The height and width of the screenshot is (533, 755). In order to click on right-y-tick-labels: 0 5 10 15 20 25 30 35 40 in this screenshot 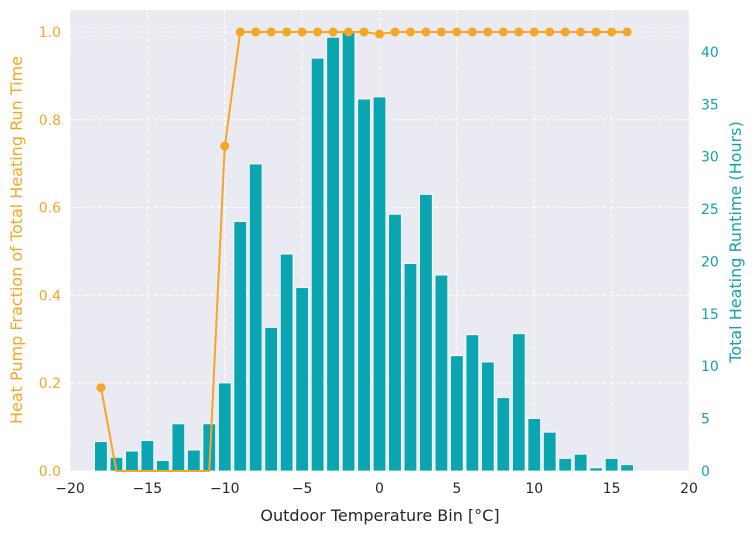, I will do `click(710, 262)`.